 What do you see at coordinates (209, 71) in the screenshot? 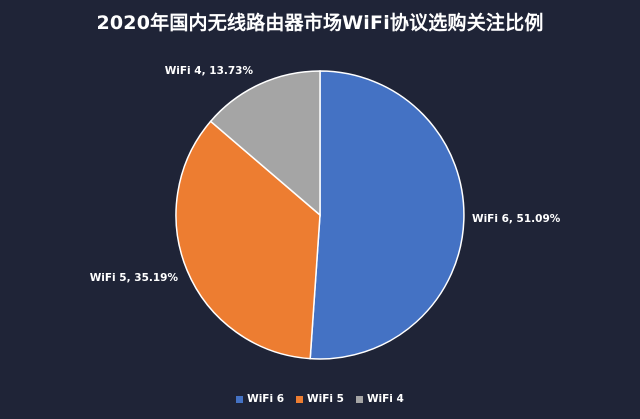
I see `data-label-wifi4: WiFi 4, 13.73%` at bounding box center [209, 71].